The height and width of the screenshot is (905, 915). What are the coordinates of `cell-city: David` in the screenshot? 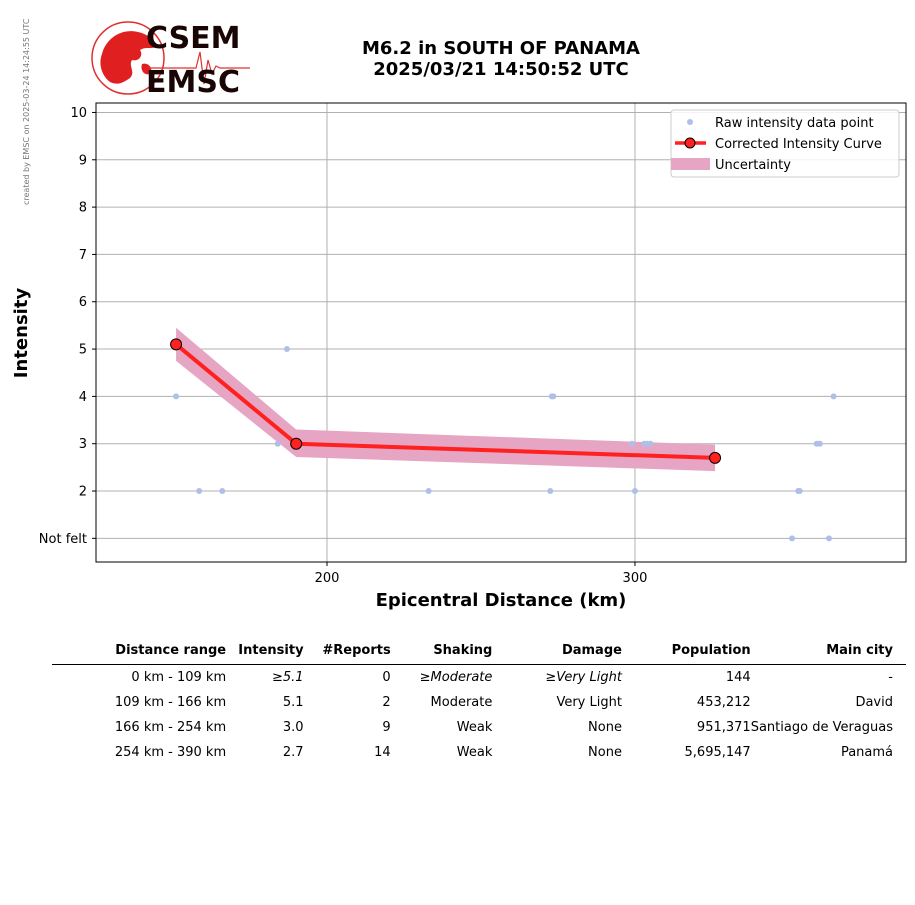 It's located at (874, 702).